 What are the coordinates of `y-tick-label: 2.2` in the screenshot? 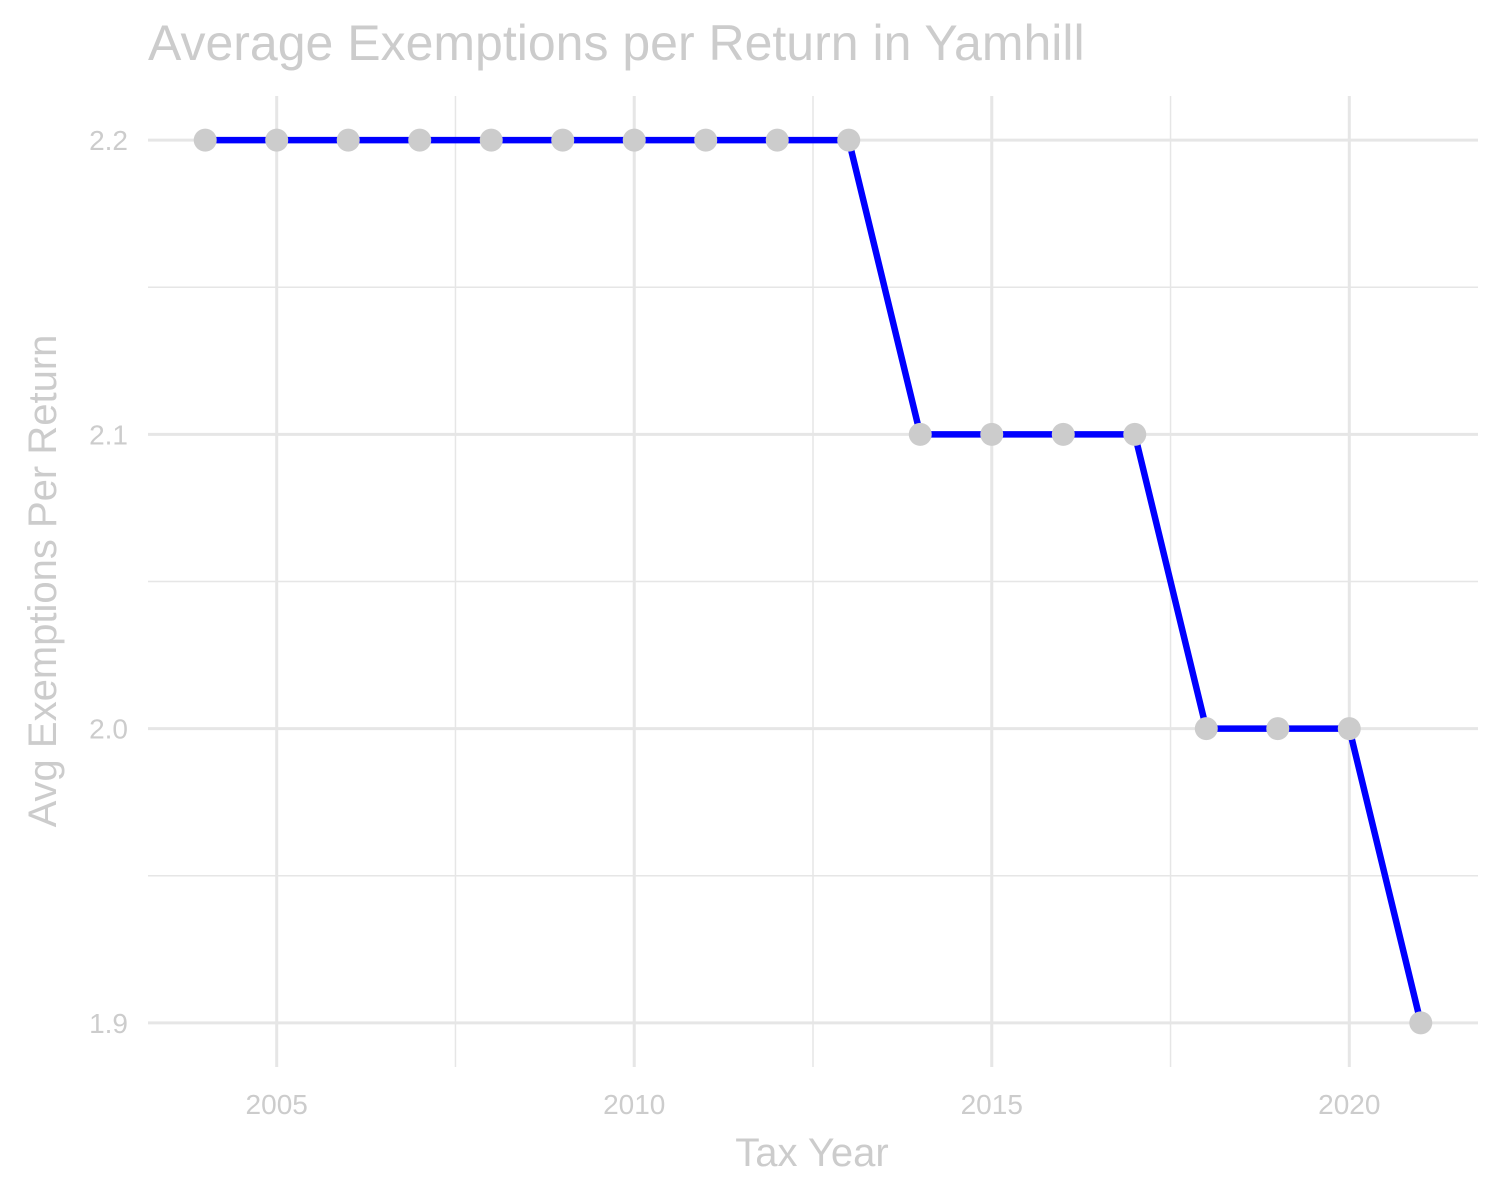 It's located at (108, 140).